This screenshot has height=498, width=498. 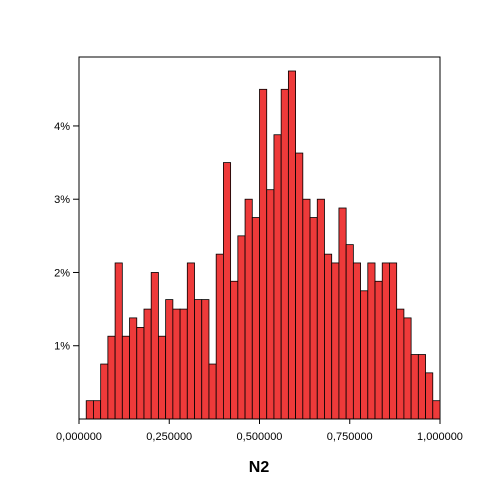 I want to click on y-tick-label: 3%, so click(x=62, y=200).